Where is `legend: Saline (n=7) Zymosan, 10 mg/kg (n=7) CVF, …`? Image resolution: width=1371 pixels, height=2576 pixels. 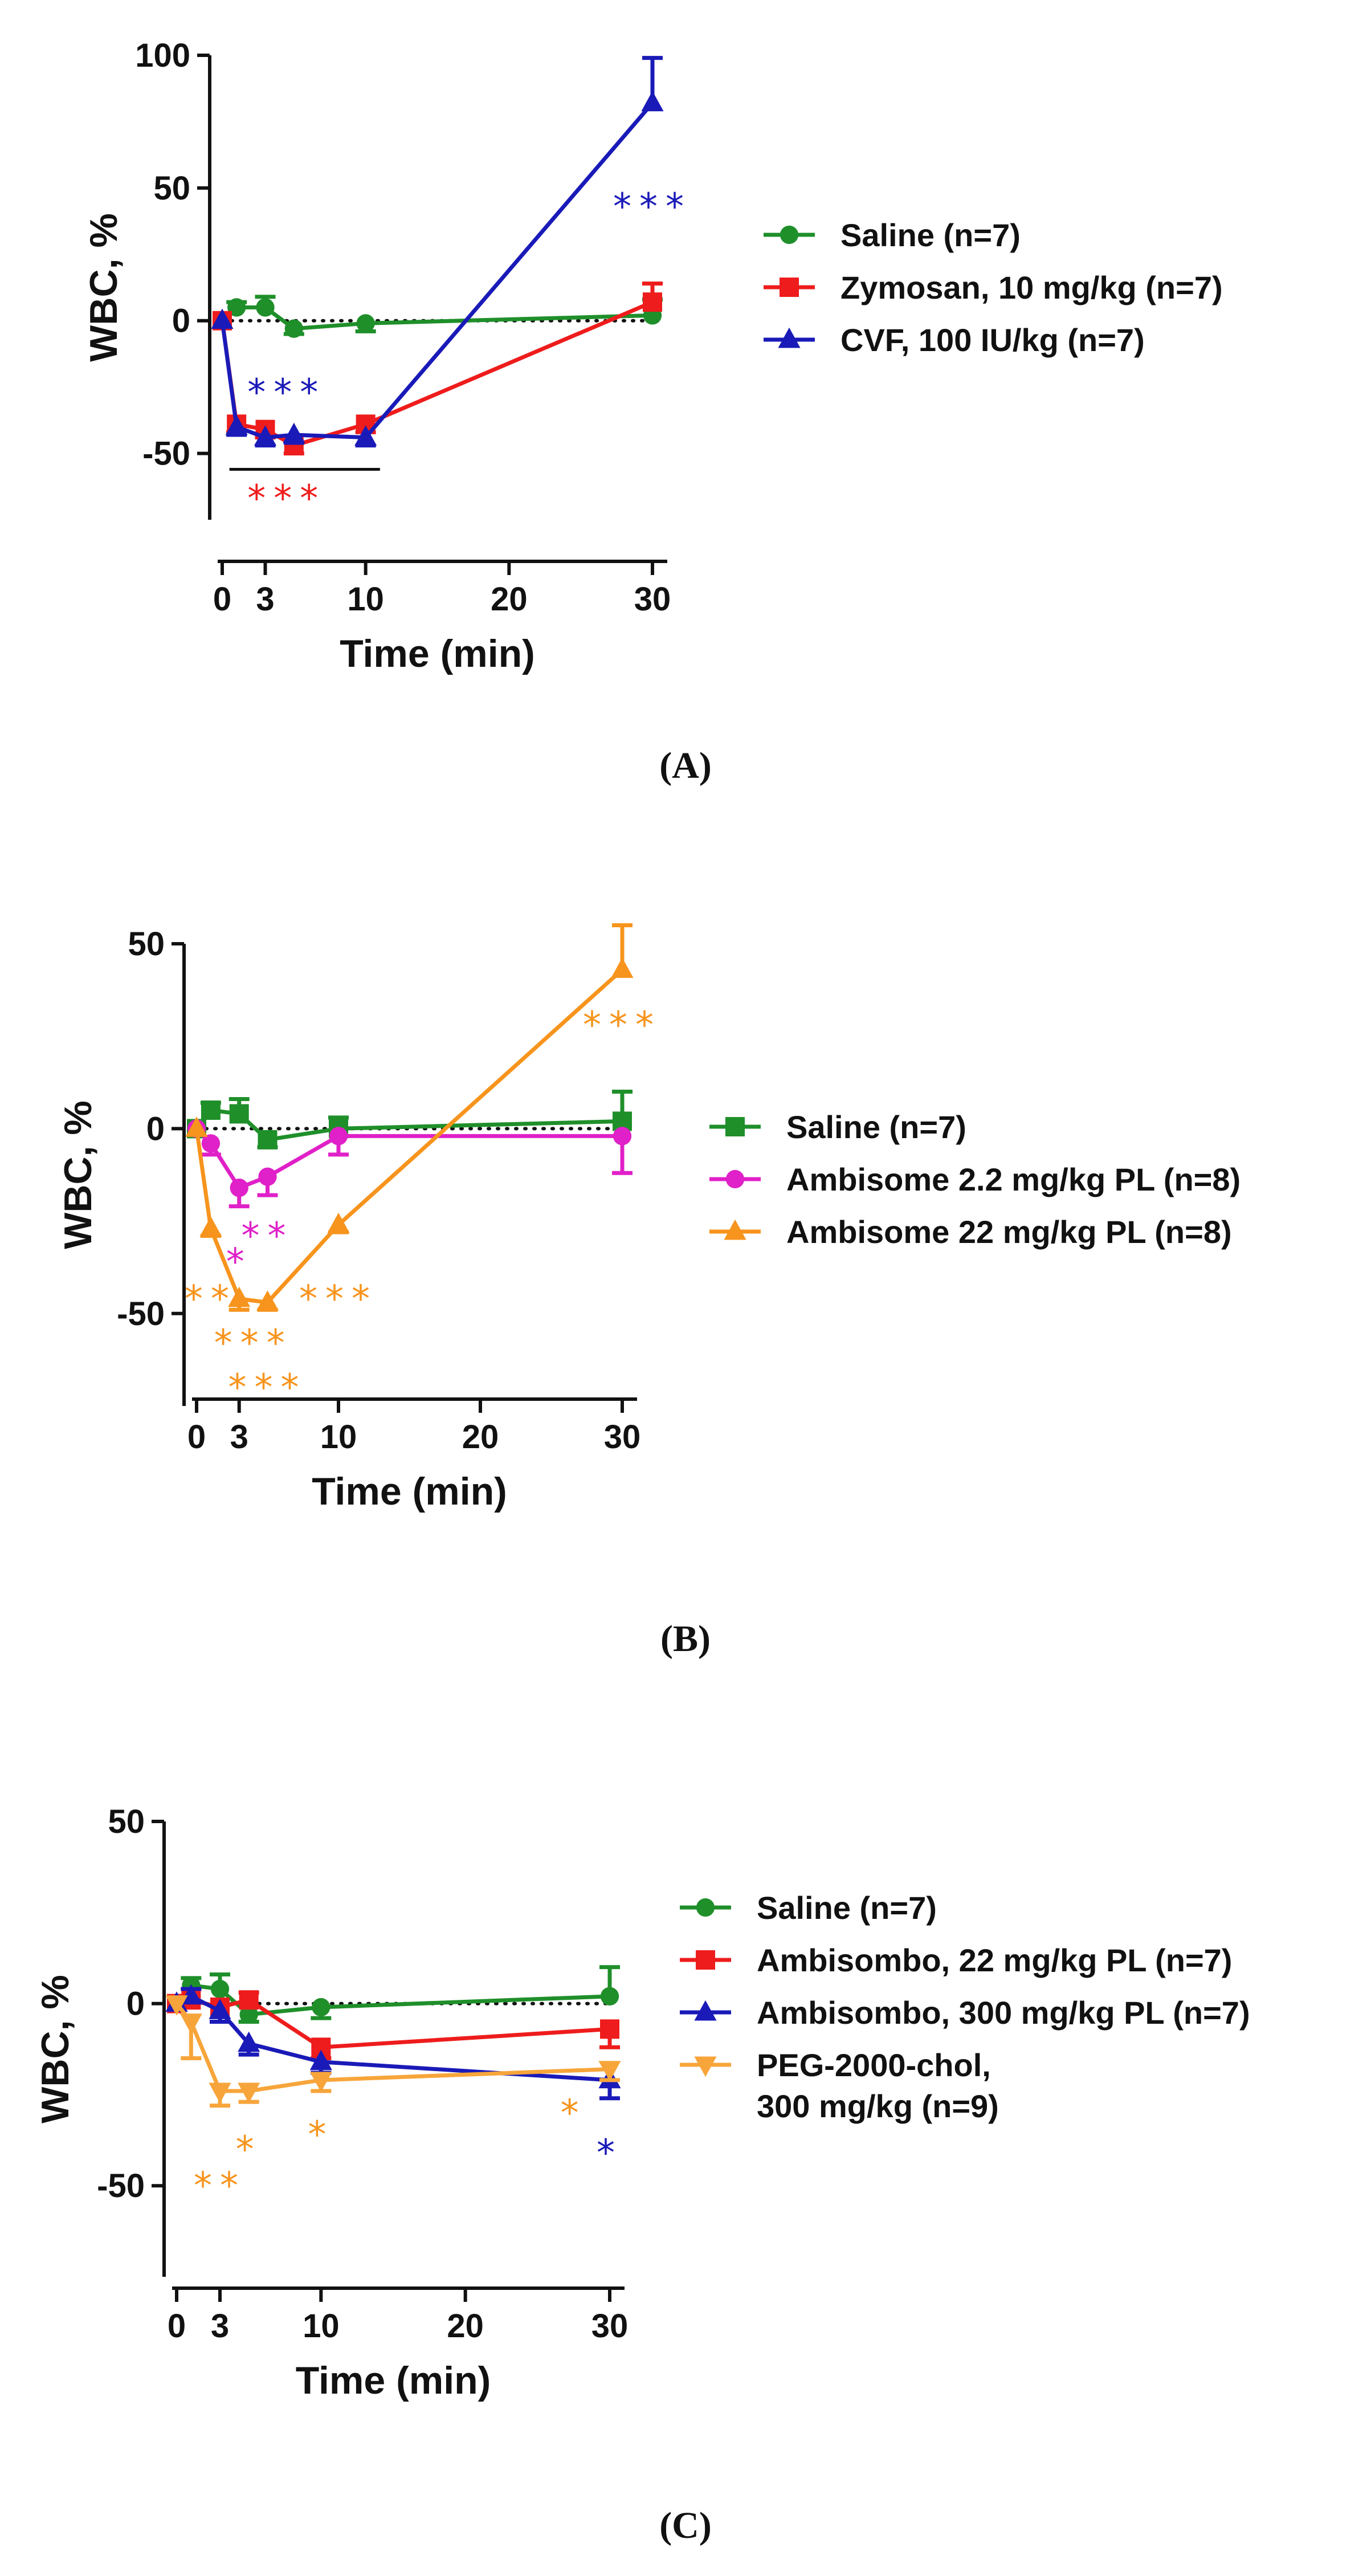 legend: Saline (n=7) Zymosan, 10 mg/kg (n=7) CVF, … is located at coordinates (993, 287).